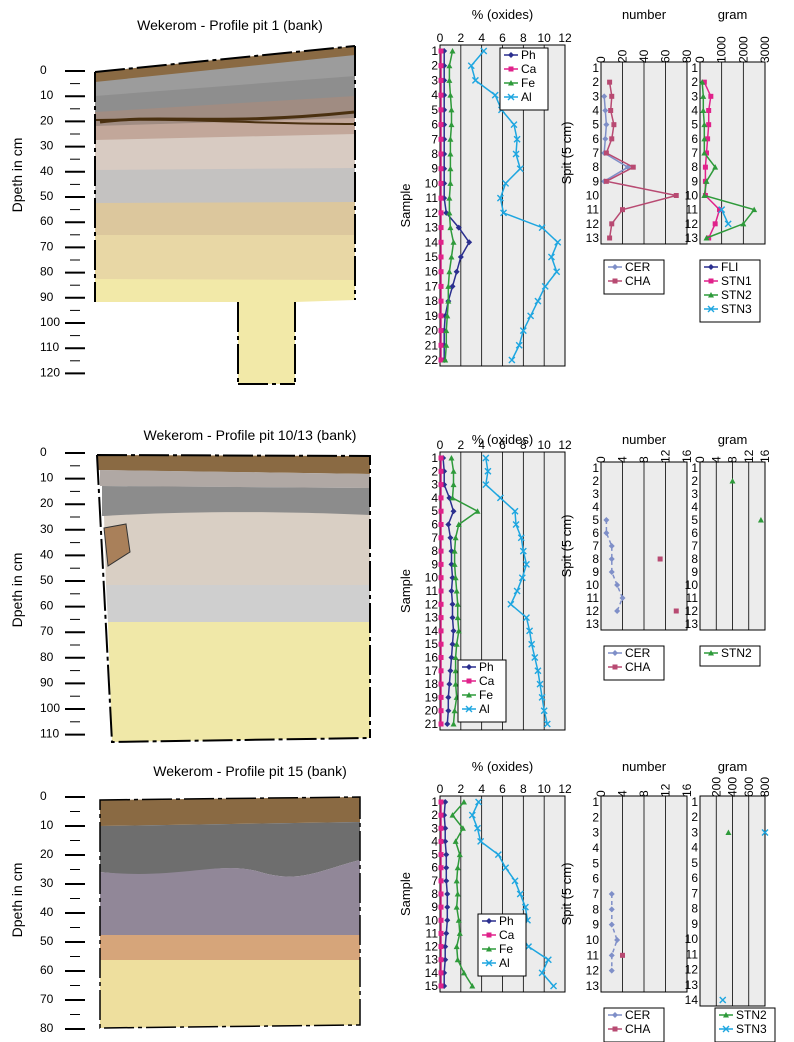 This screenshot has width=794, height=1042. What do you see at coordinates (481, 789) in the screenshot?
I see `x-tick-label: 4` at bounding box center [481, 789].